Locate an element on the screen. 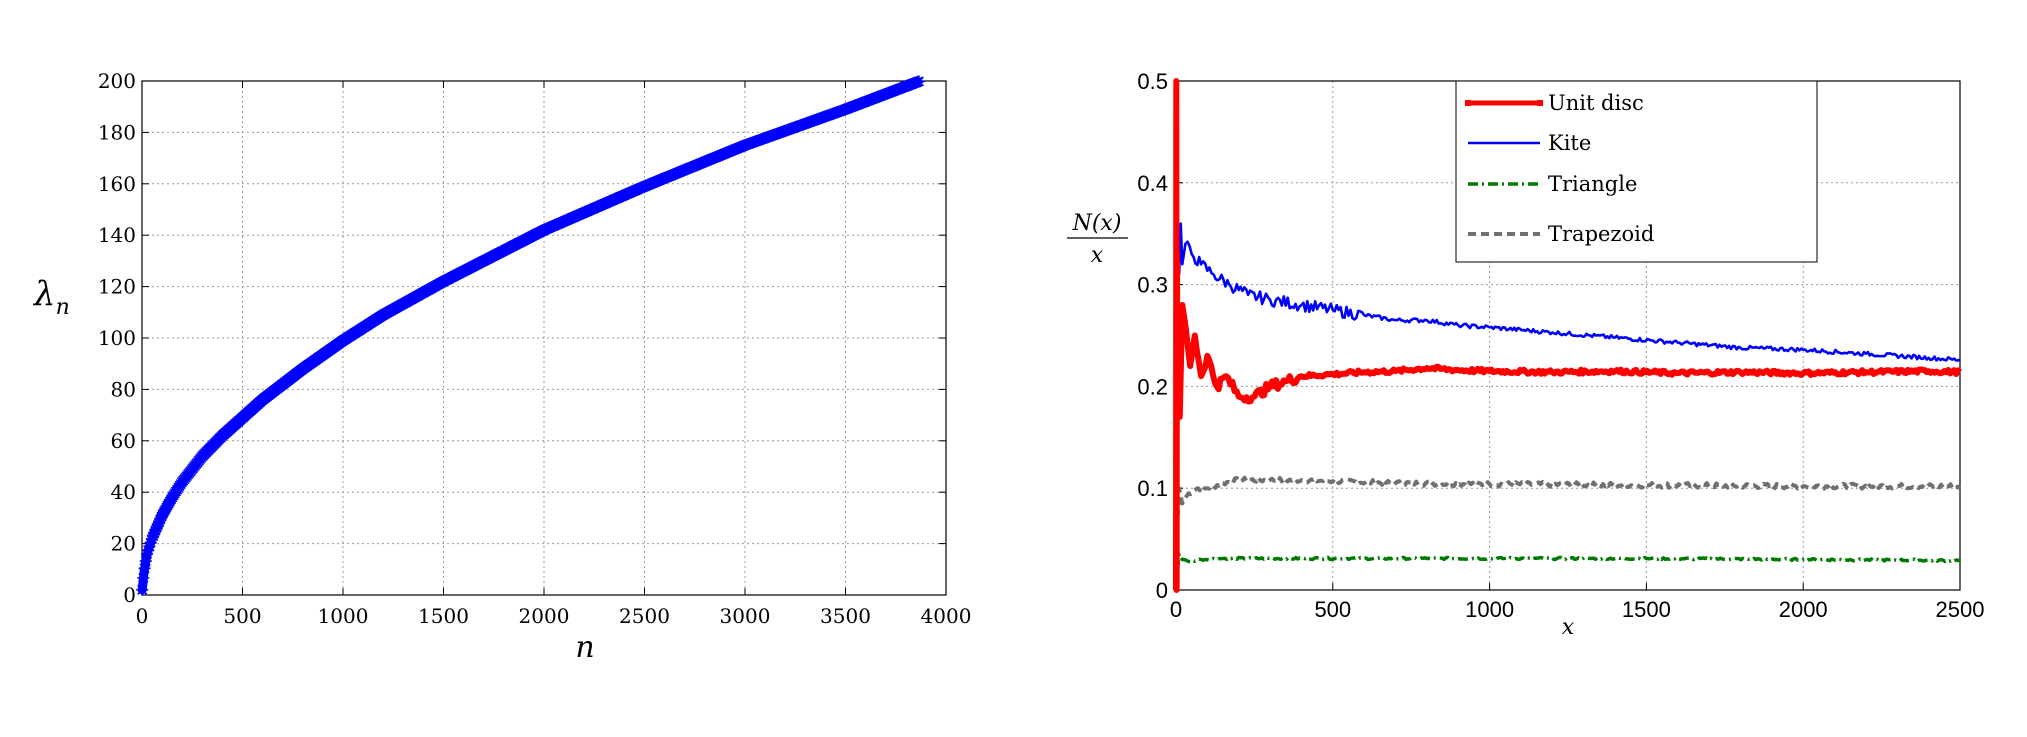  left-ytick-label: 160 is located at coordinates (117, 184).